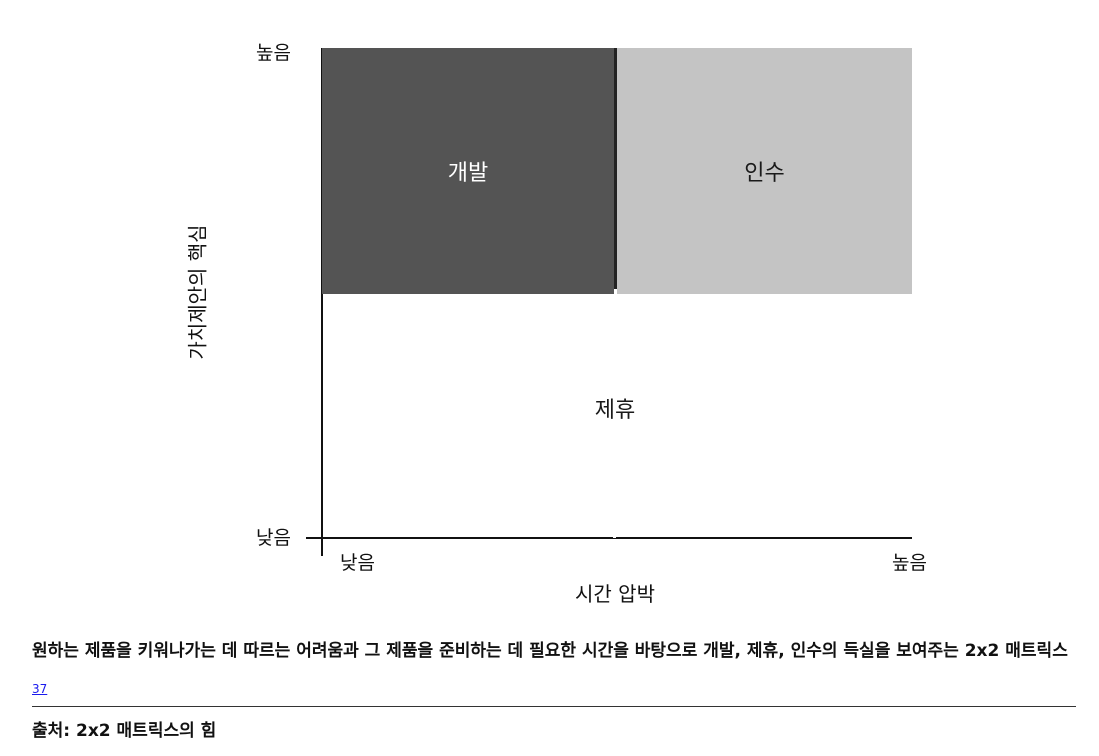 This screenshot has width=1099, height=756. What do you see at coordinates (40, 689) in the screenshot?
I see `footnote-link: 37` at bounding box center [40, 689].